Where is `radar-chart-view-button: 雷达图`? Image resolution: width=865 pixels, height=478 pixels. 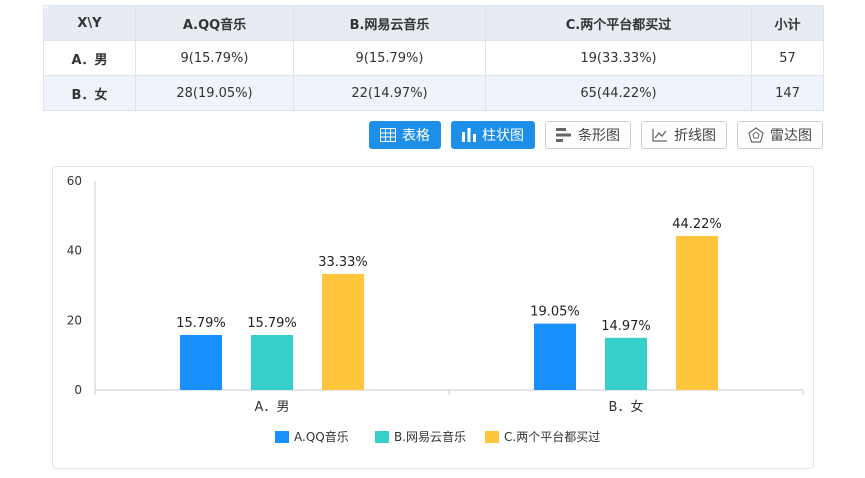
radar-chart-view-button: 雷达图 is located at coordinates (780, 135).